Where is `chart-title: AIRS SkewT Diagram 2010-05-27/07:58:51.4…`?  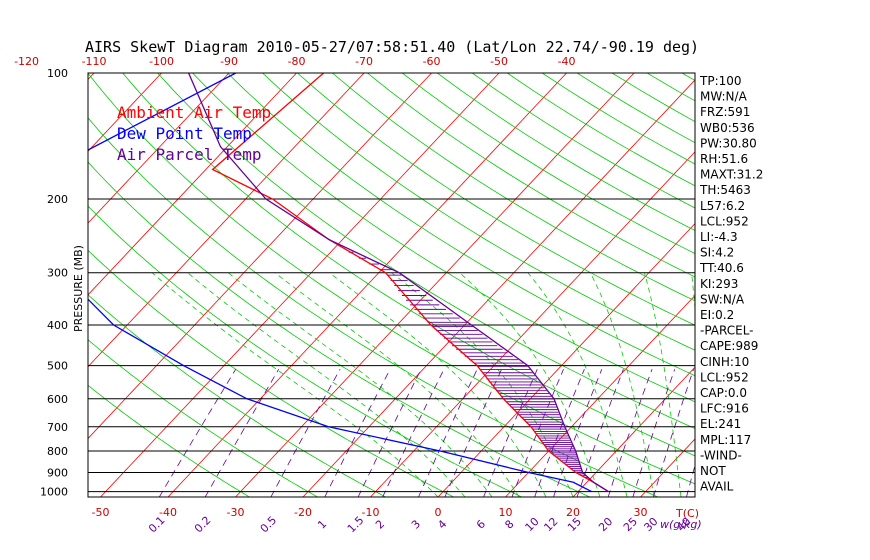
chart-title: AIRS SkewT Diagram 2010-05-27/07:58:51.4… is located at coordinates (392, 47).